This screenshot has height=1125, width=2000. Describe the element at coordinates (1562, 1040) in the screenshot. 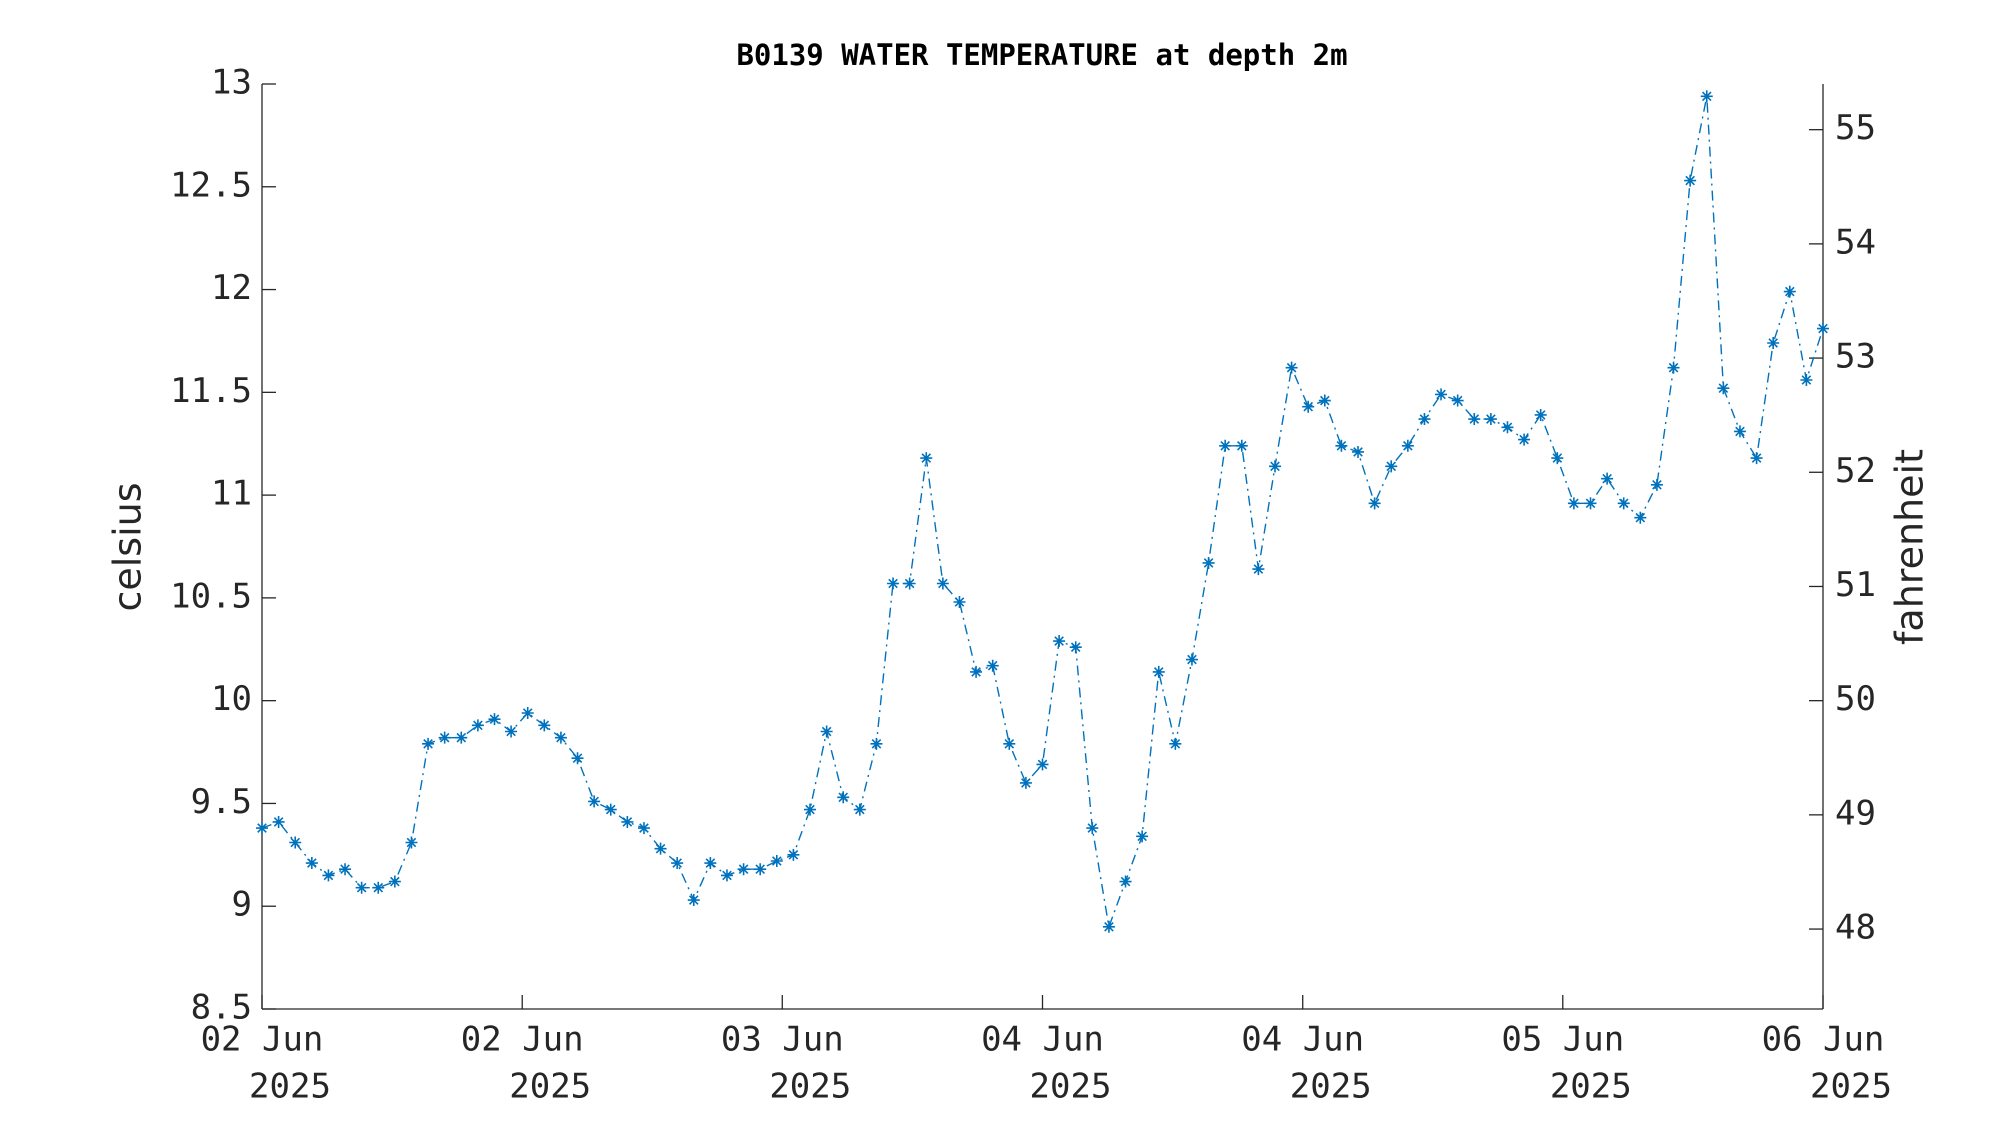

I see `x-tick-label: 05 Jun` at that location.